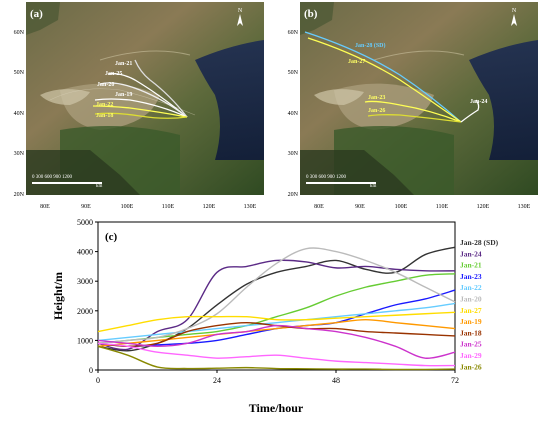 The image size is (550, 424). Describe the element at coordinates (123, 64) in the screenshot. I see `trajectory-label: Jan-21` at that location.